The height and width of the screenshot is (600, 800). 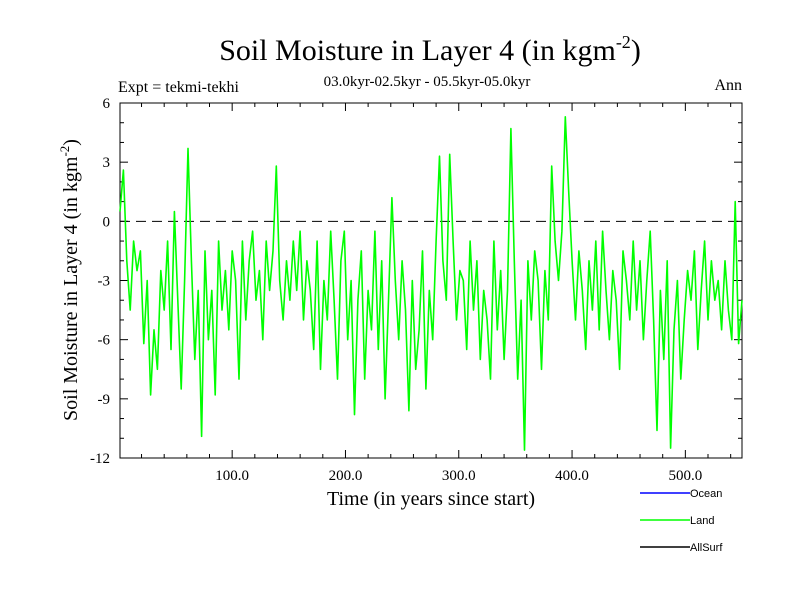 What do you see at coordinates (232, 476) in the screenshot?
I see `x-tick-label: 100.0` at bounding box center [232, 476].